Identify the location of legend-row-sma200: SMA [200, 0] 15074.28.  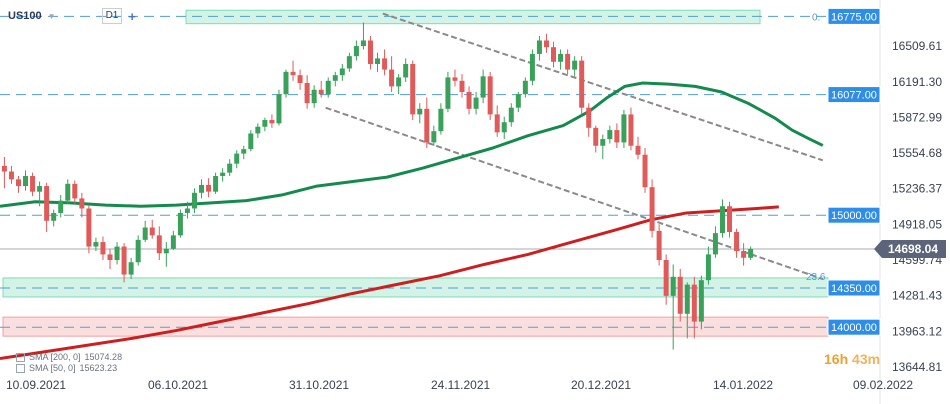
(69, 357).